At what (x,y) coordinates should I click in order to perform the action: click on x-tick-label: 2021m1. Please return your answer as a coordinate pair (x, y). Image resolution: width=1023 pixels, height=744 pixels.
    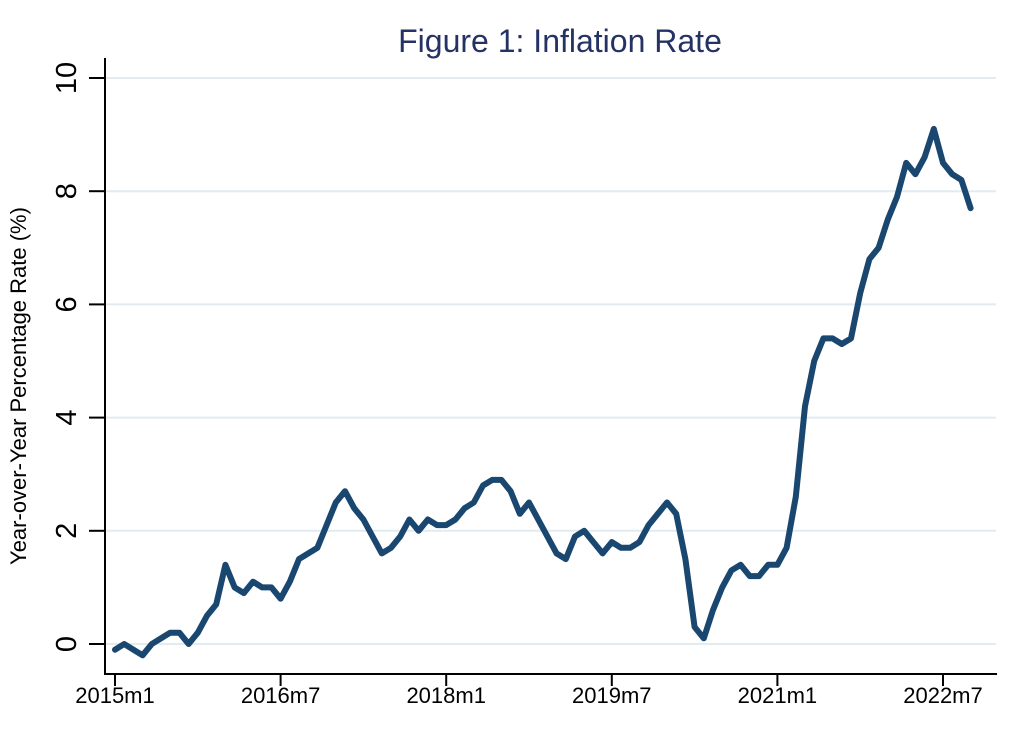
    Looking at the image, I should click on (778, 695).